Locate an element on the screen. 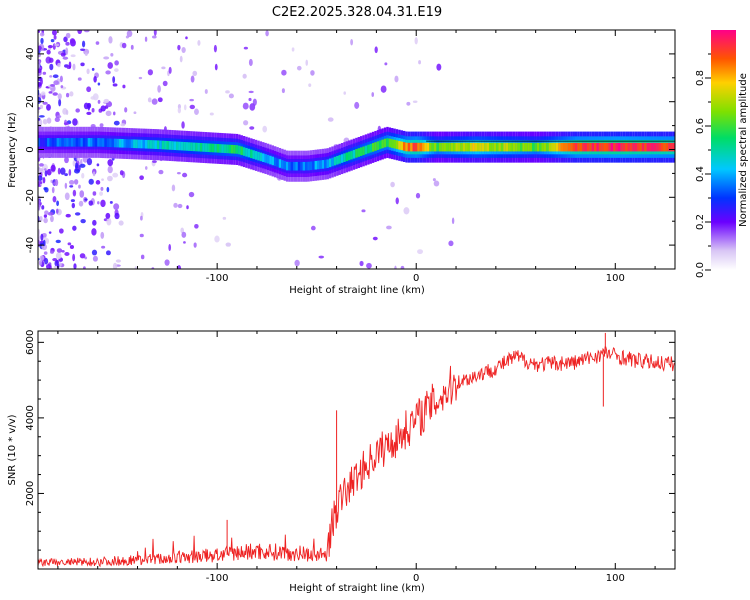 This screenshot has height=600, width=750. colorbar-tick-label: 0.4 is located at coordinates (700, 174).